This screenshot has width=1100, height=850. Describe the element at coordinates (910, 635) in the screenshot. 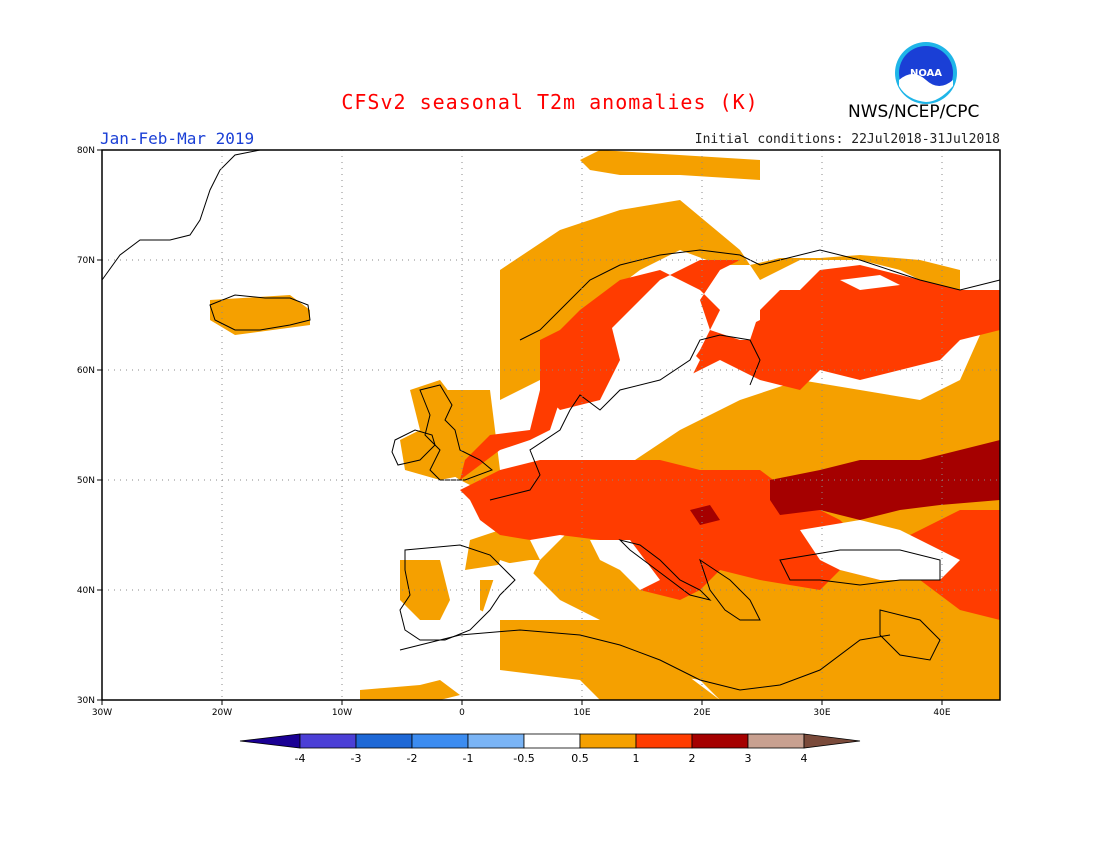

I see `cyprus-levant-coast` at that location.